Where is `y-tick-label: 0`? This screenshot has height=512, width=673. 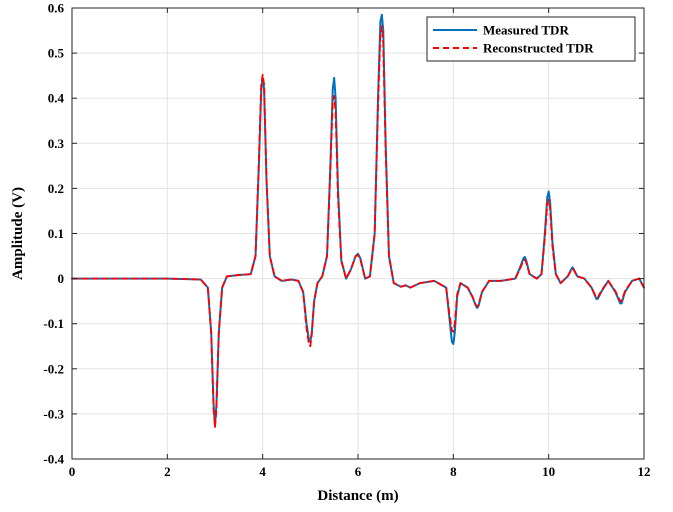
y-tick-label: 0 is located at coordinates (61, 278).